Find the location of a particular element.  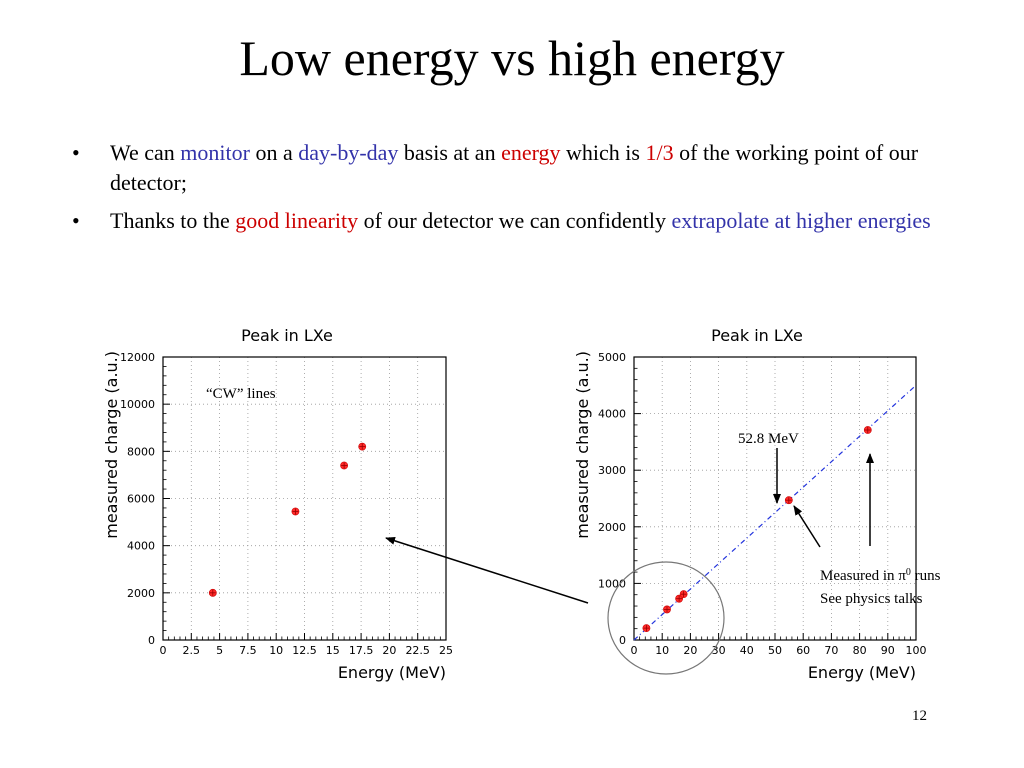

arrow-measured-pi0 is located at coordinates (807, 526).